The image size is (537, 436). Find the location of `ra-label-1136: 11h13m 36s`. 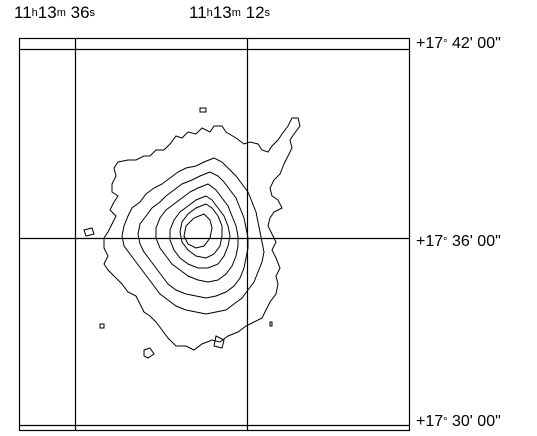

ra-label-1136: 11h13m 36s is located at coordinates (54, 13).